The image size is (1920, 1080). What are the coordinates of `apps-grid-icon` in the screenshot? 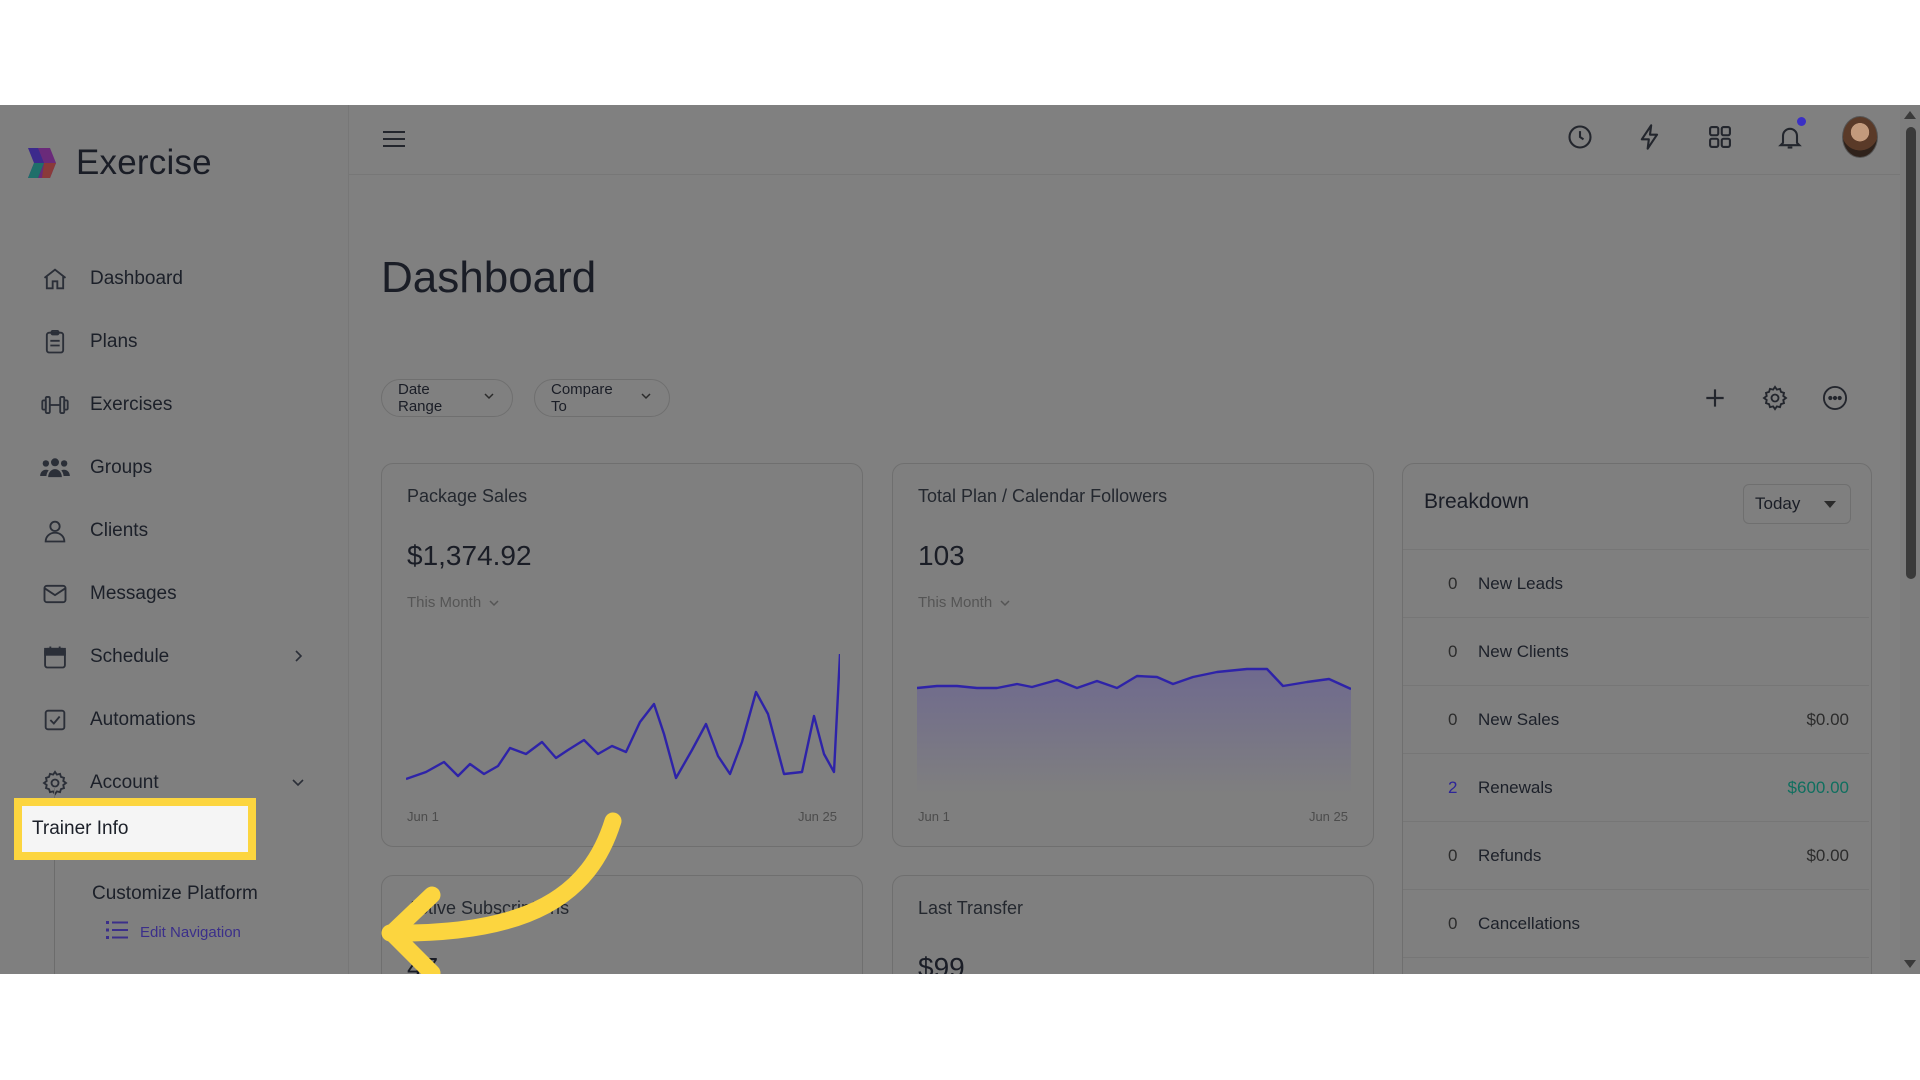 It's located at (1720, 137).